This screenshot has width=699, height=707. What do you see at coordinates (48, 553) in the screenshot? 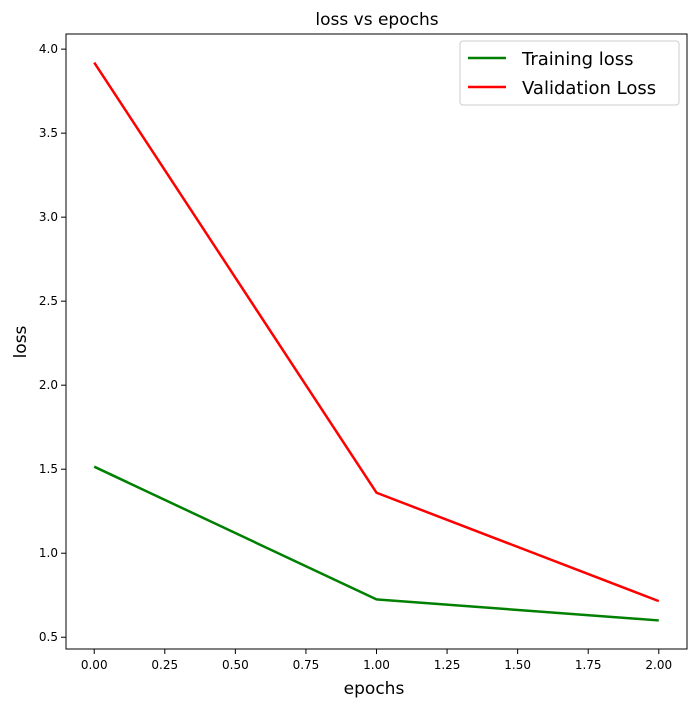
I see `y-tick-label: 1.0` at bounding box center [48, 553].